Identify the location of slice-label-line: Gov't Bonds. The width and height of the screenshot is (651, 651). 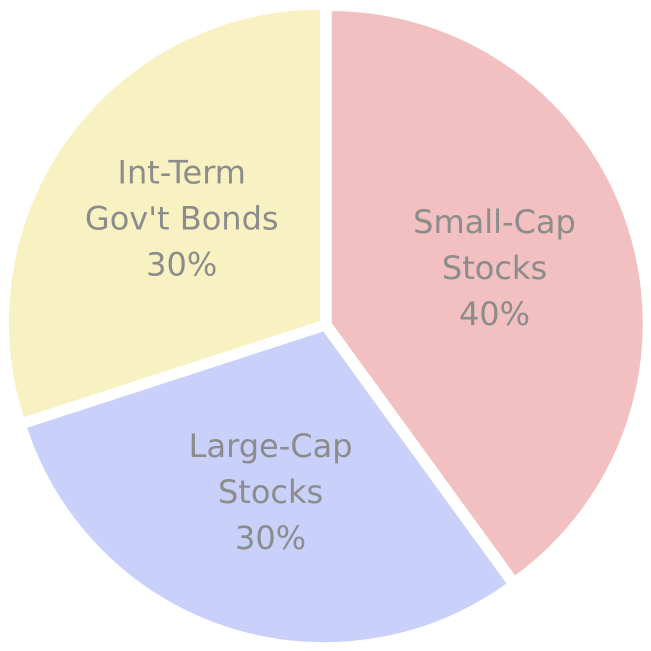
(182, 219).